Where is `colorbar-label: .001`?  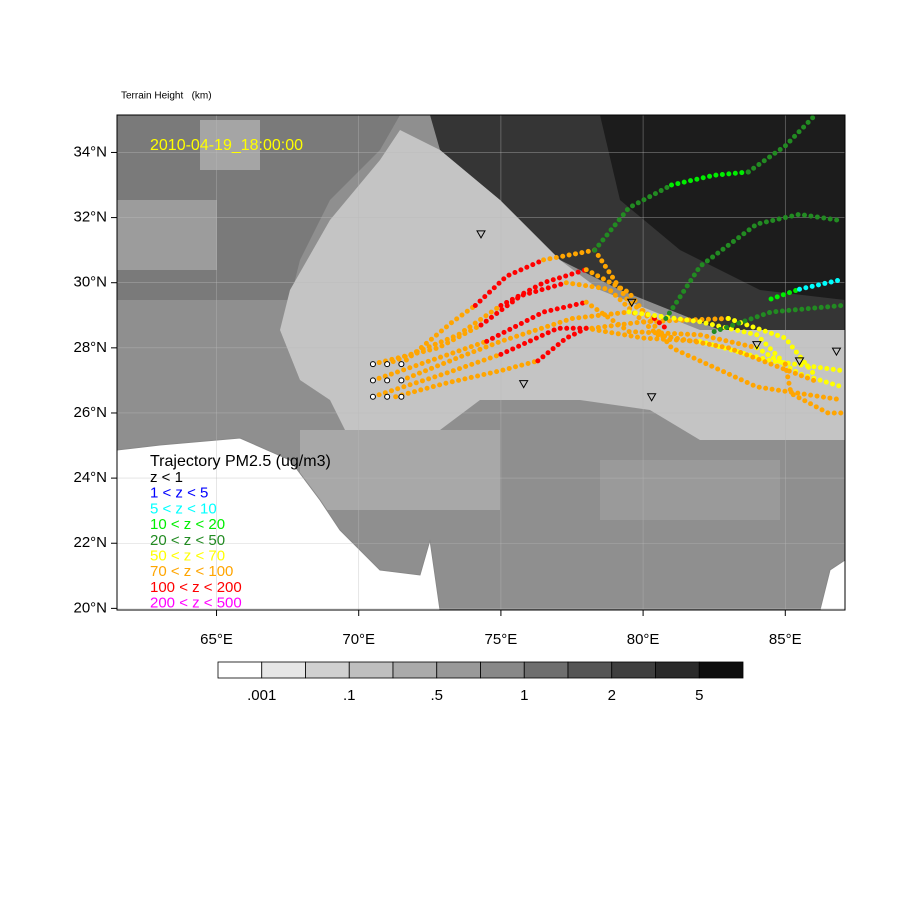 colorbar-label: .001 is located at coordinates (261, 695).